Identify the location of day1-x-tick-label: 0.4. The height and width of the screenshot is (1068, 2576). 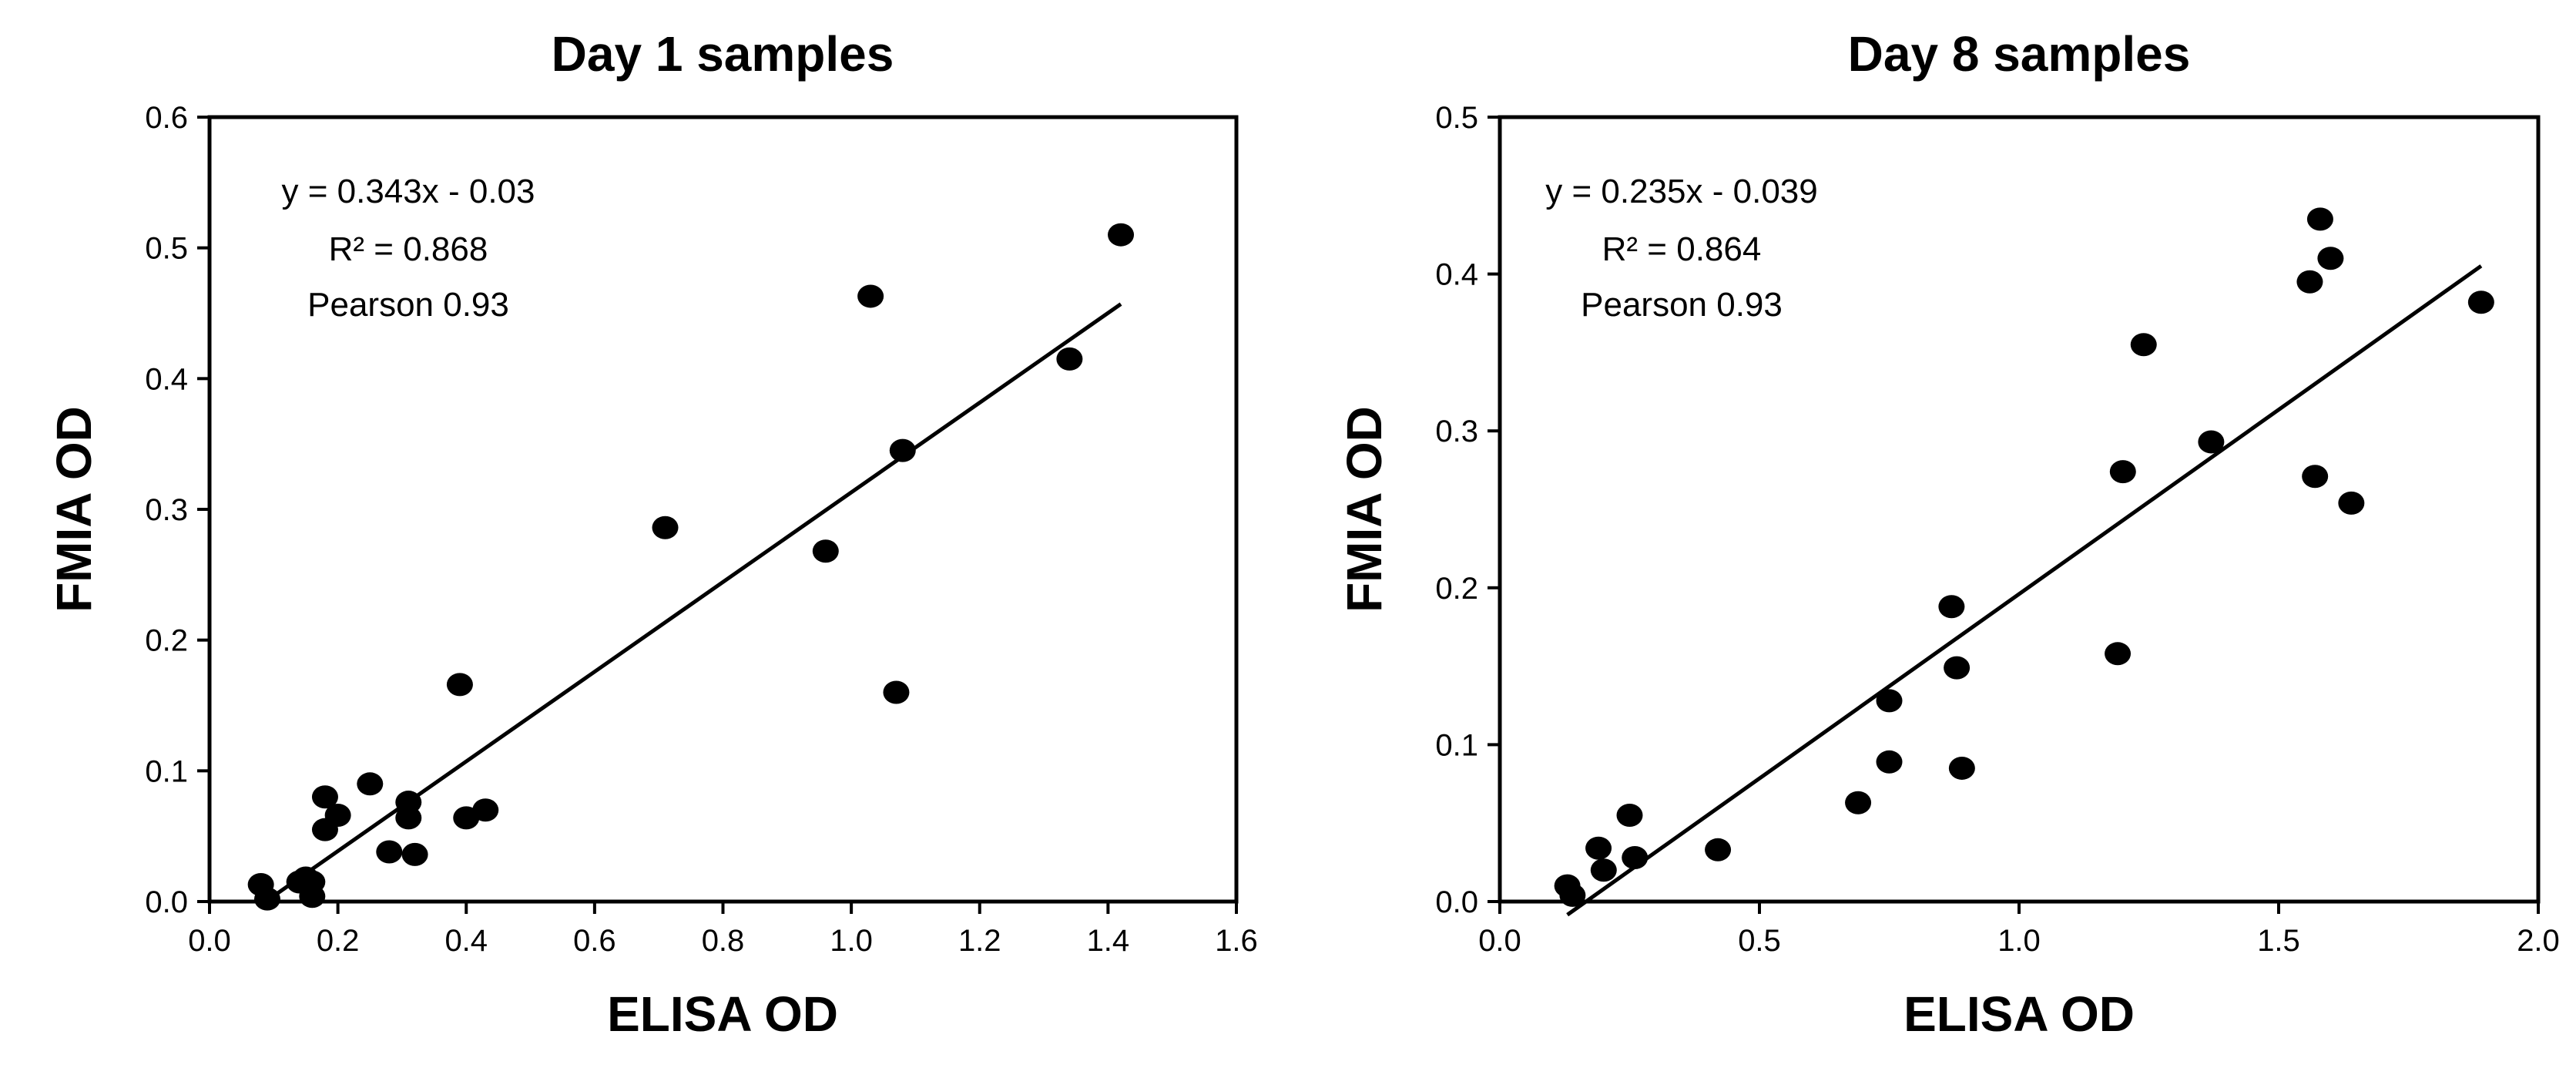
(466, 941).